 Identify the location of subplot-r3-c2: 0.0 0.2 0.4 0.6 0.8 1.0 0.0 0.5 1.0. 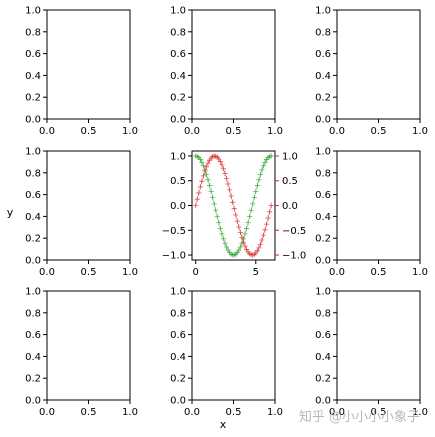
(226, 353).